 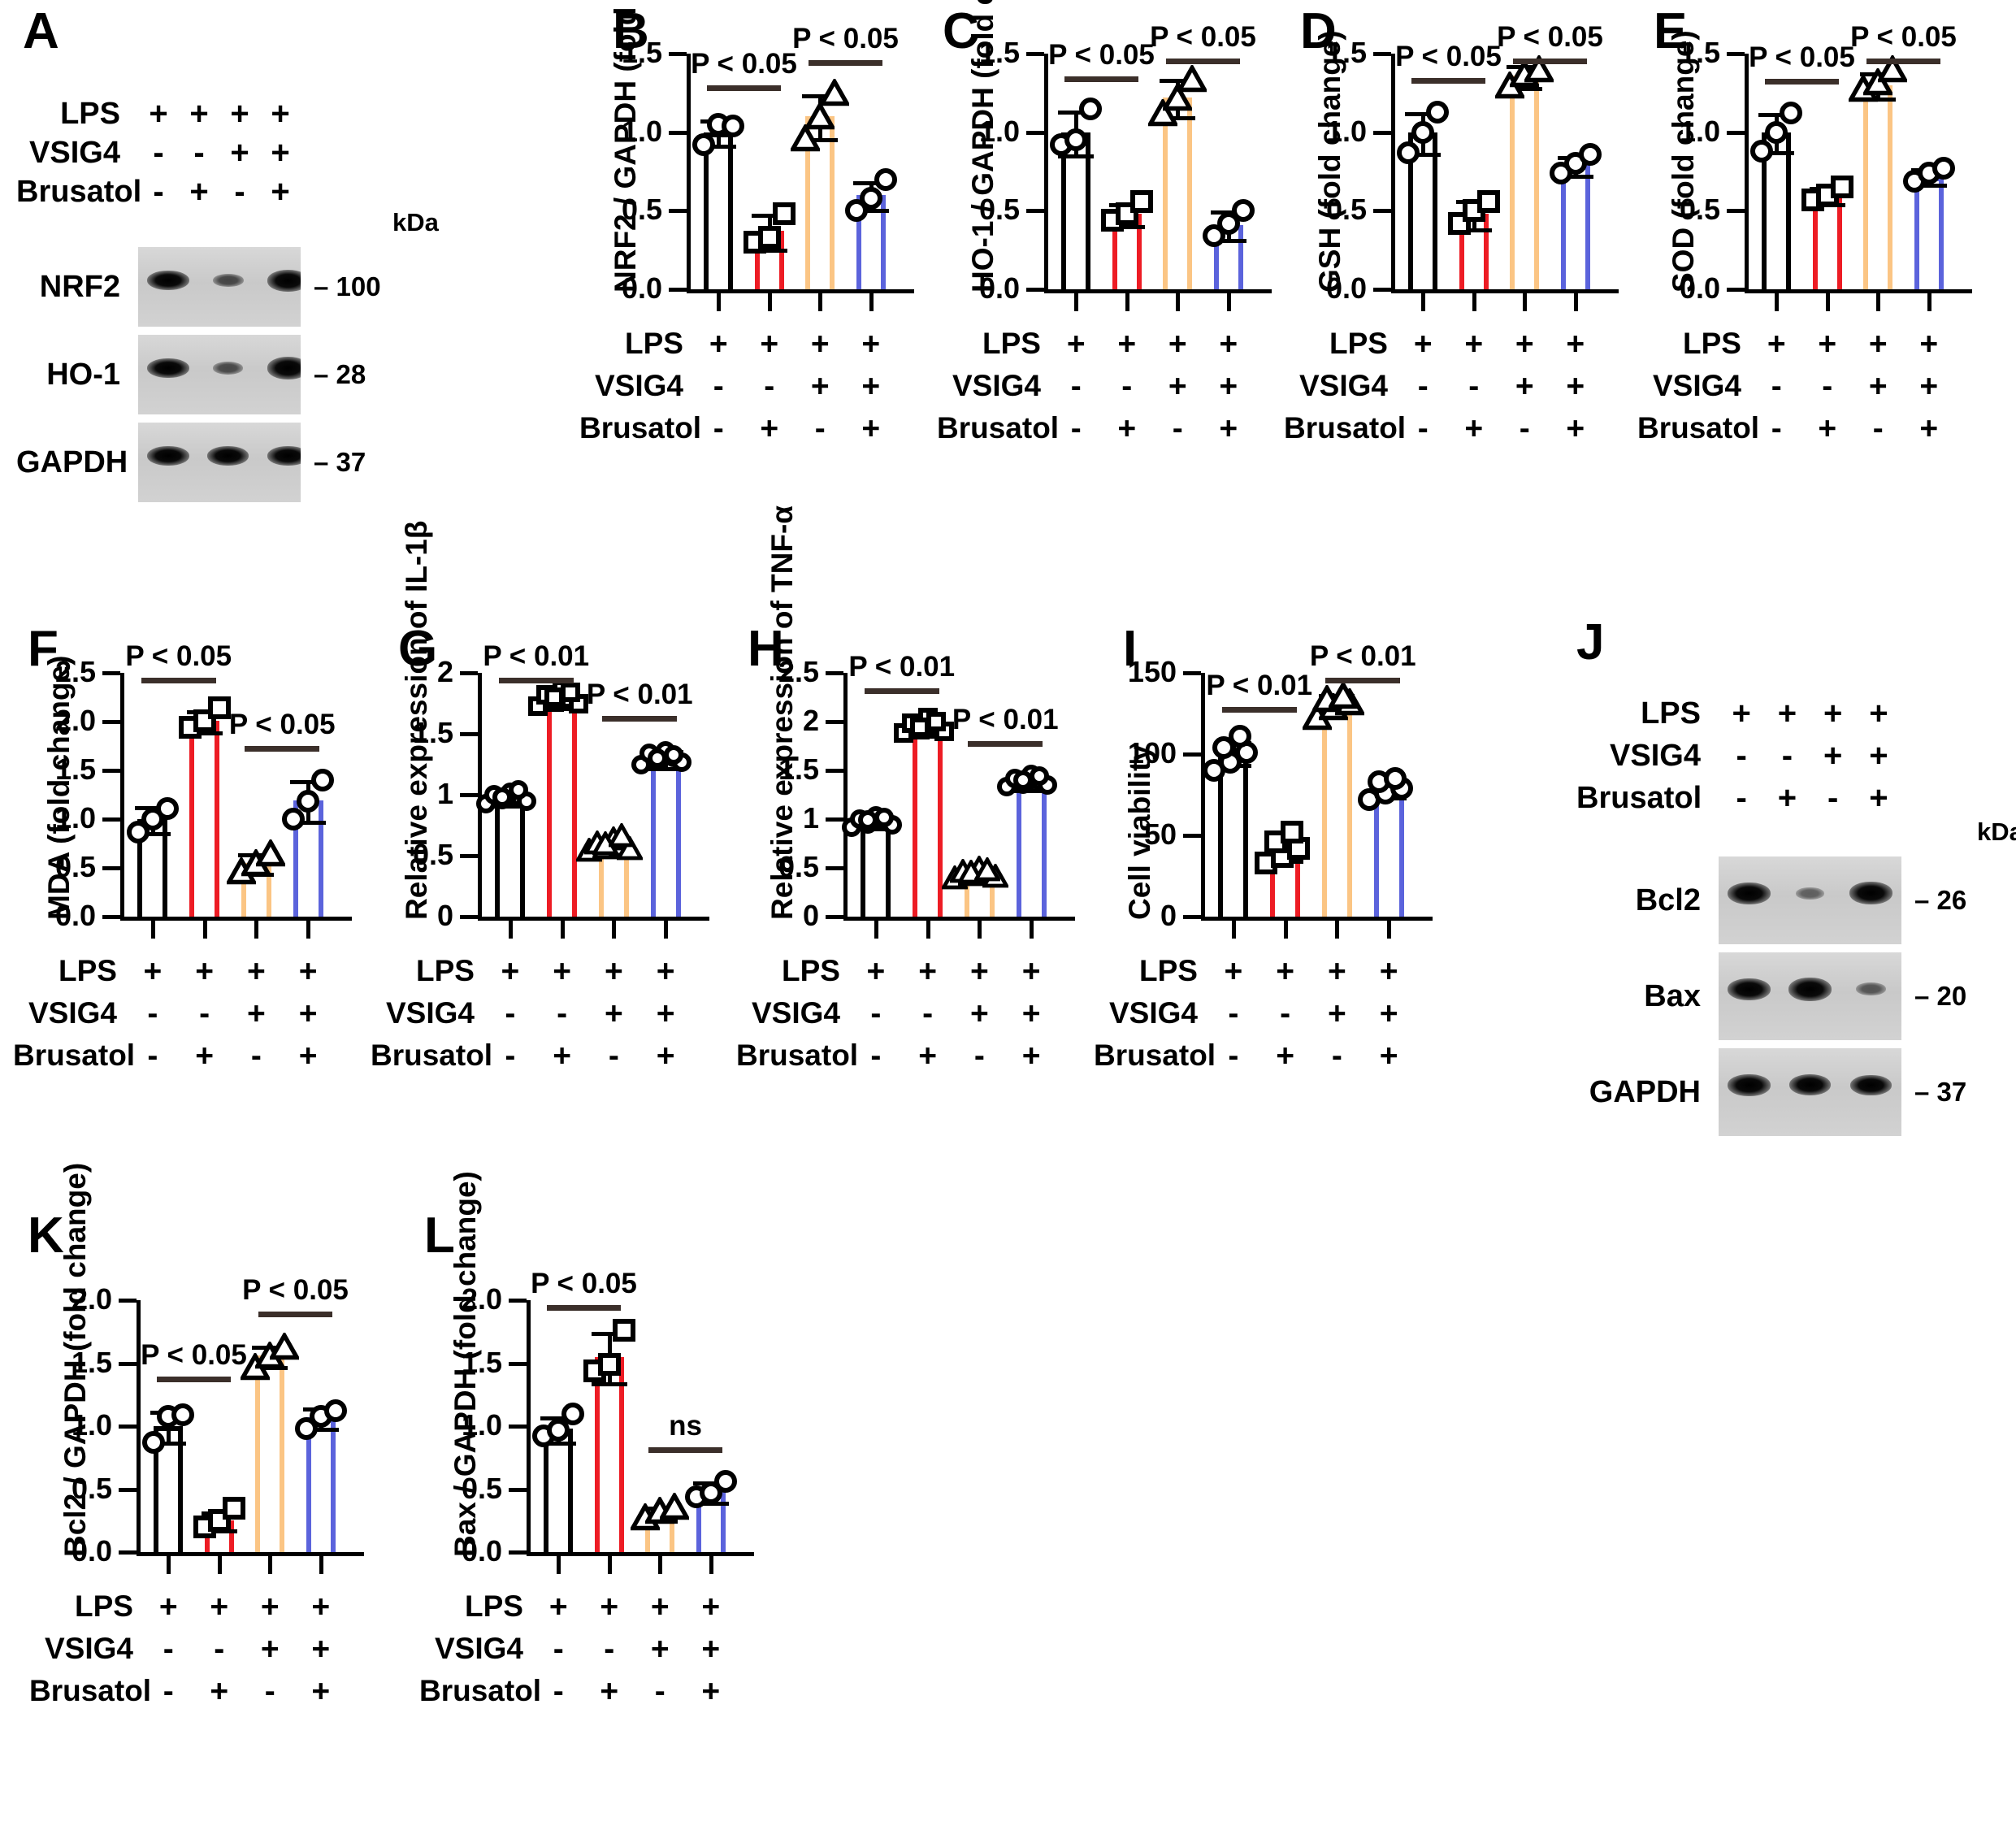 What do you see at coordinates (444, 915) in the screenshot?
I see `y-tick-label: 0` at bounding box center [444, 915].